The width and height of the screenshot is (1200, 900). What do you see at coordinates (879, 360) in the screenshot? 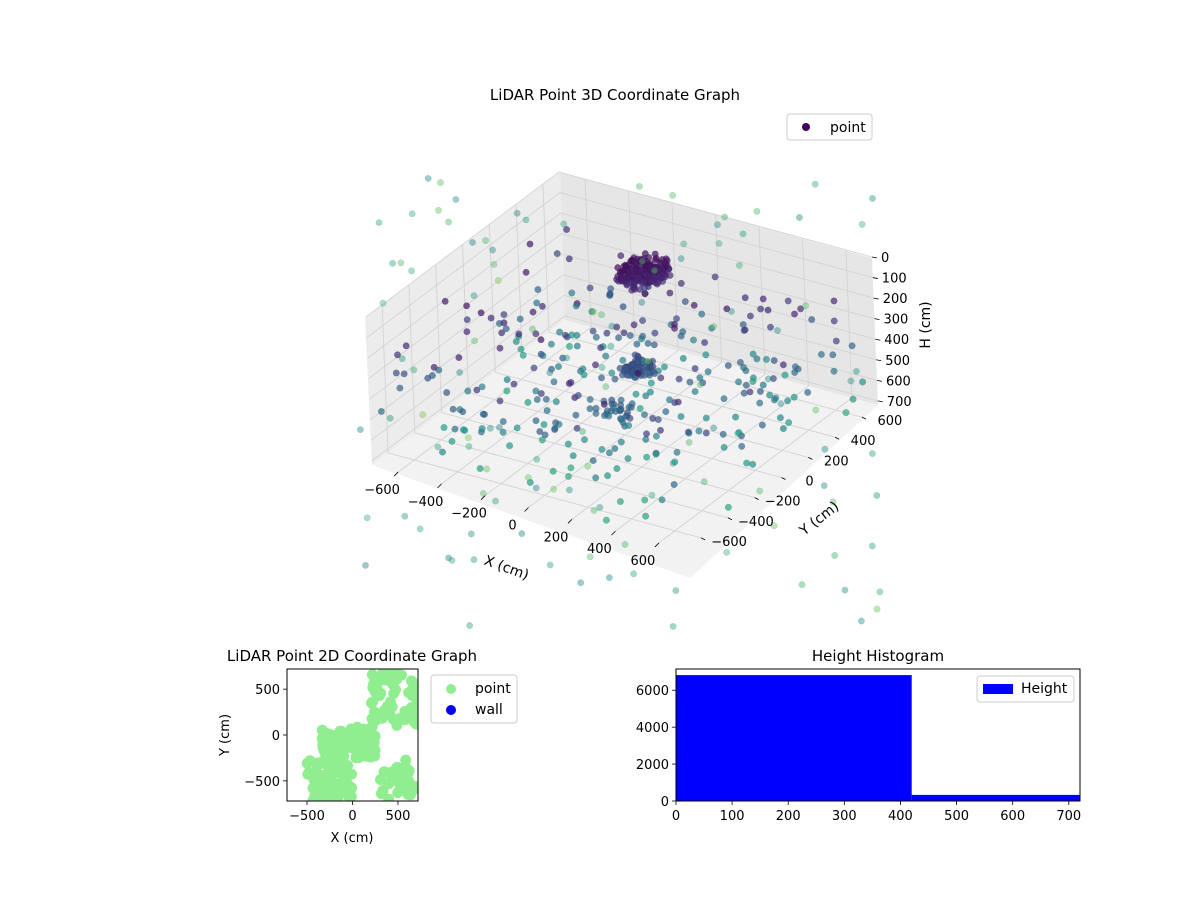
I see `z-tick-3d` at bounding box center [879, 360].